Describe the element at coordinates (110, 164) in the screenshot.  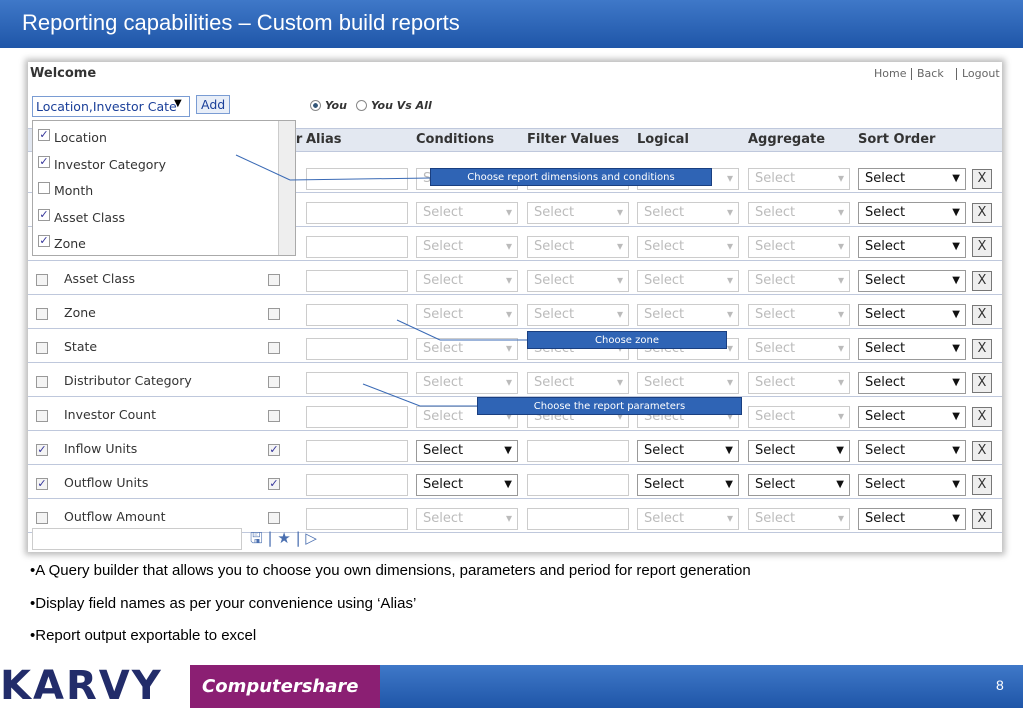
I see `dropdown-item: Investor Category` at that location.